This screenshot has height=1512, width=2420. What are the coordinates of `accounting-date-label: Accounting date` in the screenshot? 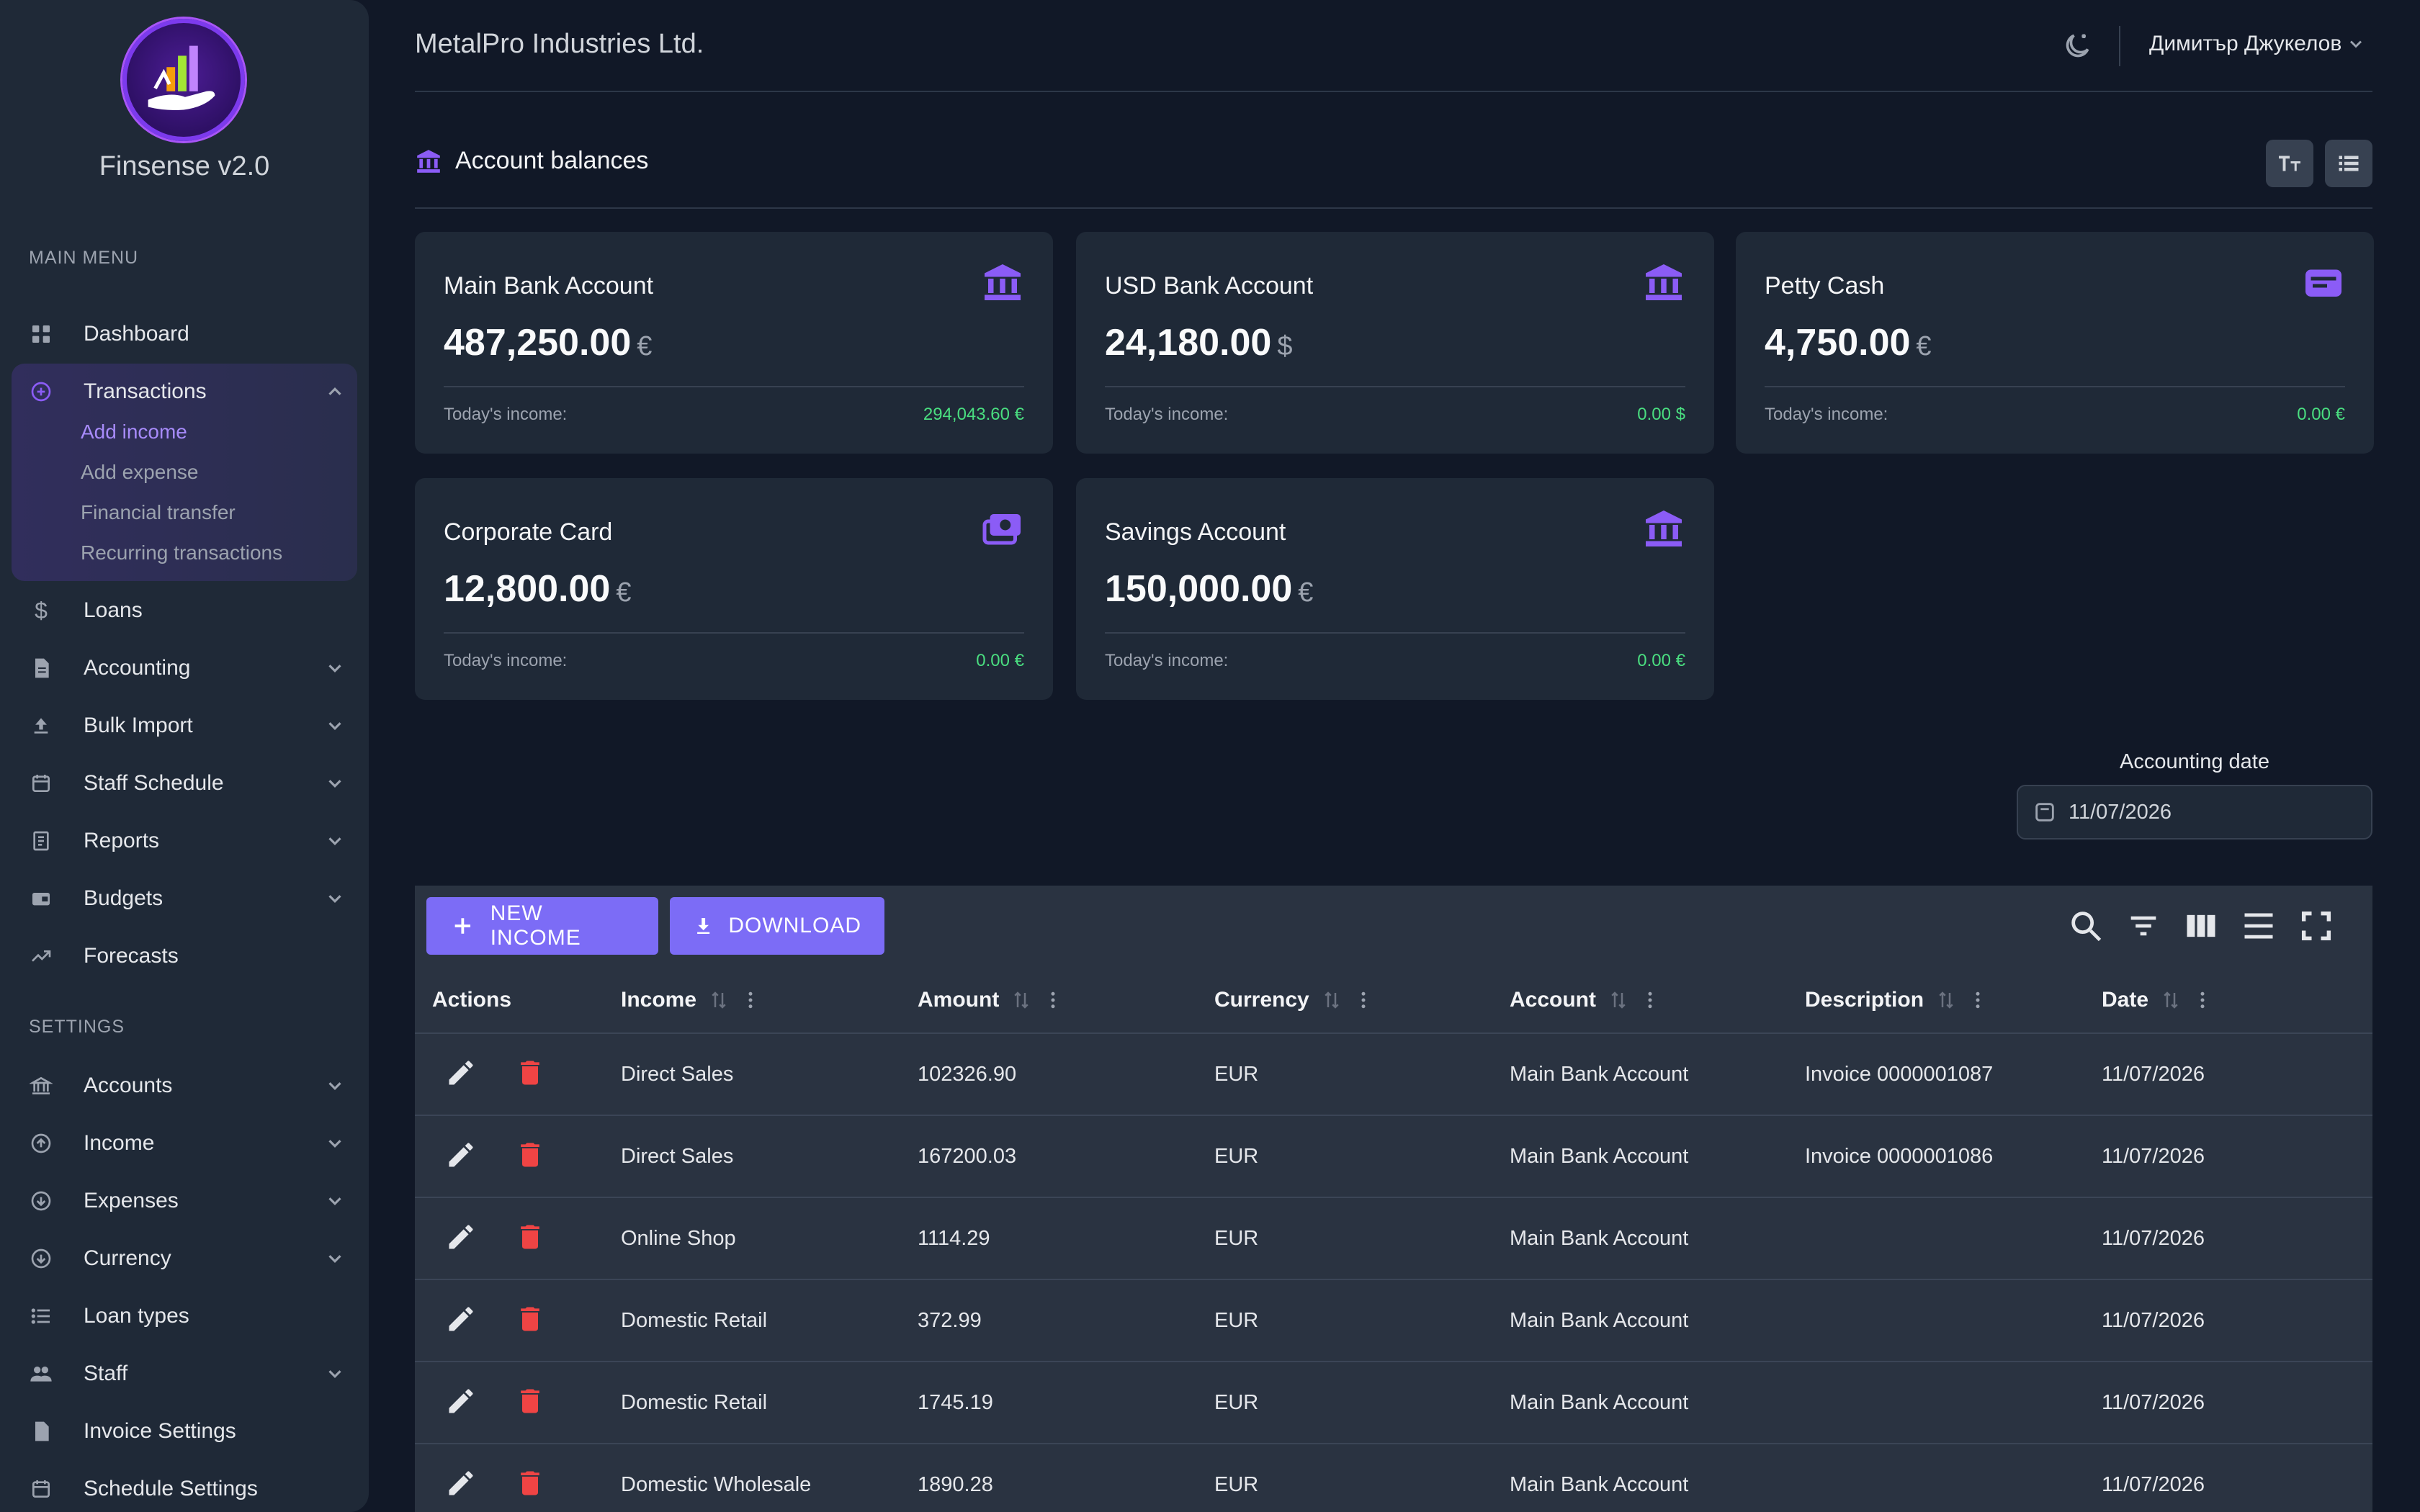 It's located at (2194, 761).